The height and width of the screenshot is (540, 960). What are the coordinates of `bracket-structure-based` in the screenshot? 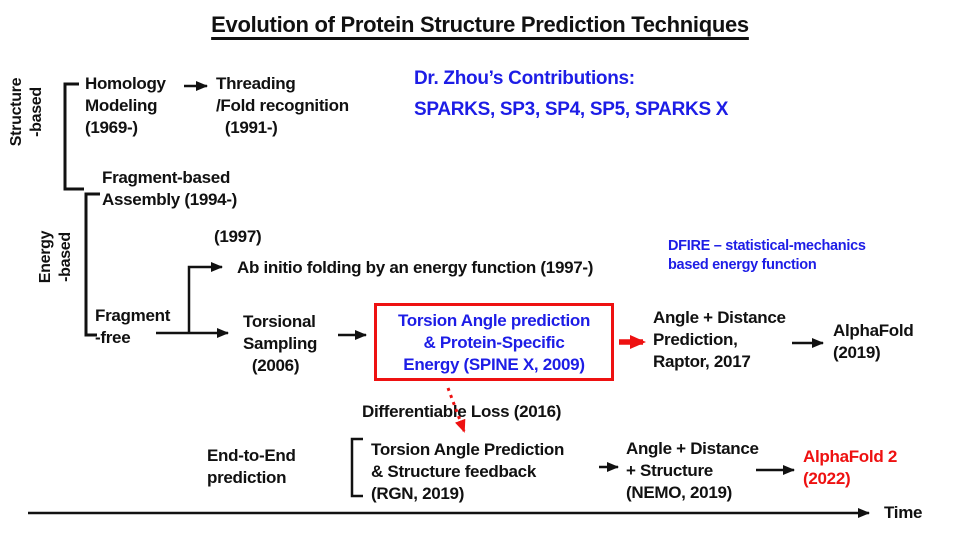 It's located at (73, 136).